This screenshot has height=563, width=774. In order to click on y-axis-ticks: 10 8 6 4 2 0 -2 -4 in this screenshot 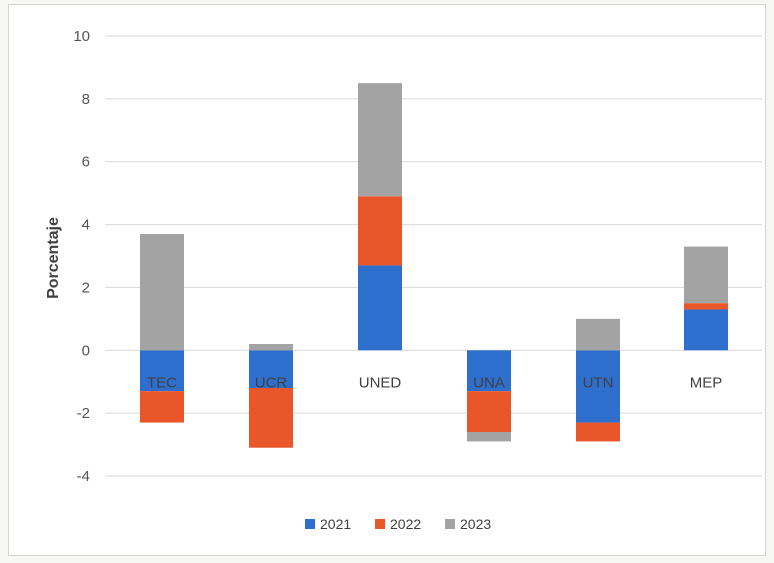, I will do `click(81, 256)`.